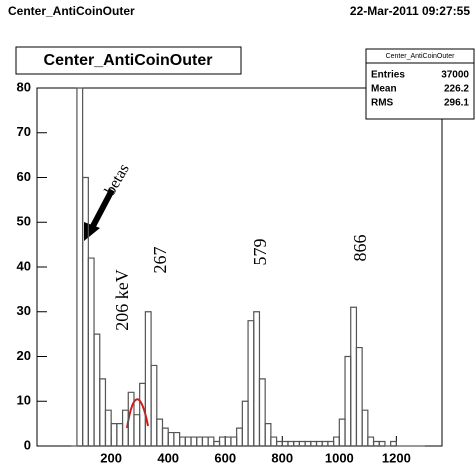 This screenshot has width=476, height=466. I want to click on header-right: 22-Mar-2011 09:27:55, so click(410, 11).